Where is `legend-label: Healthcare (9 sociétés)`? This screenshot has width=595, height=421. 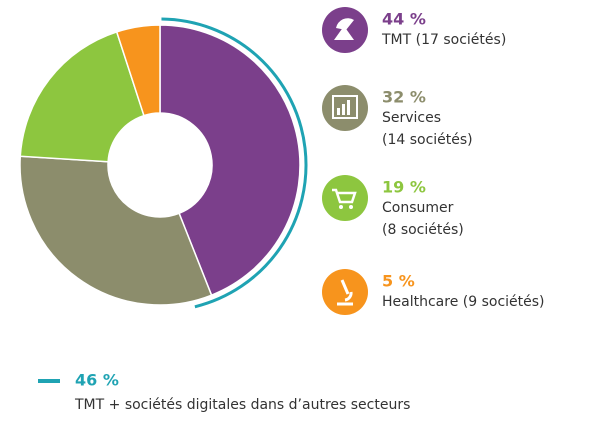 legend-label: Healthcare (9 sociétés) is located at coordinates (463, 302).